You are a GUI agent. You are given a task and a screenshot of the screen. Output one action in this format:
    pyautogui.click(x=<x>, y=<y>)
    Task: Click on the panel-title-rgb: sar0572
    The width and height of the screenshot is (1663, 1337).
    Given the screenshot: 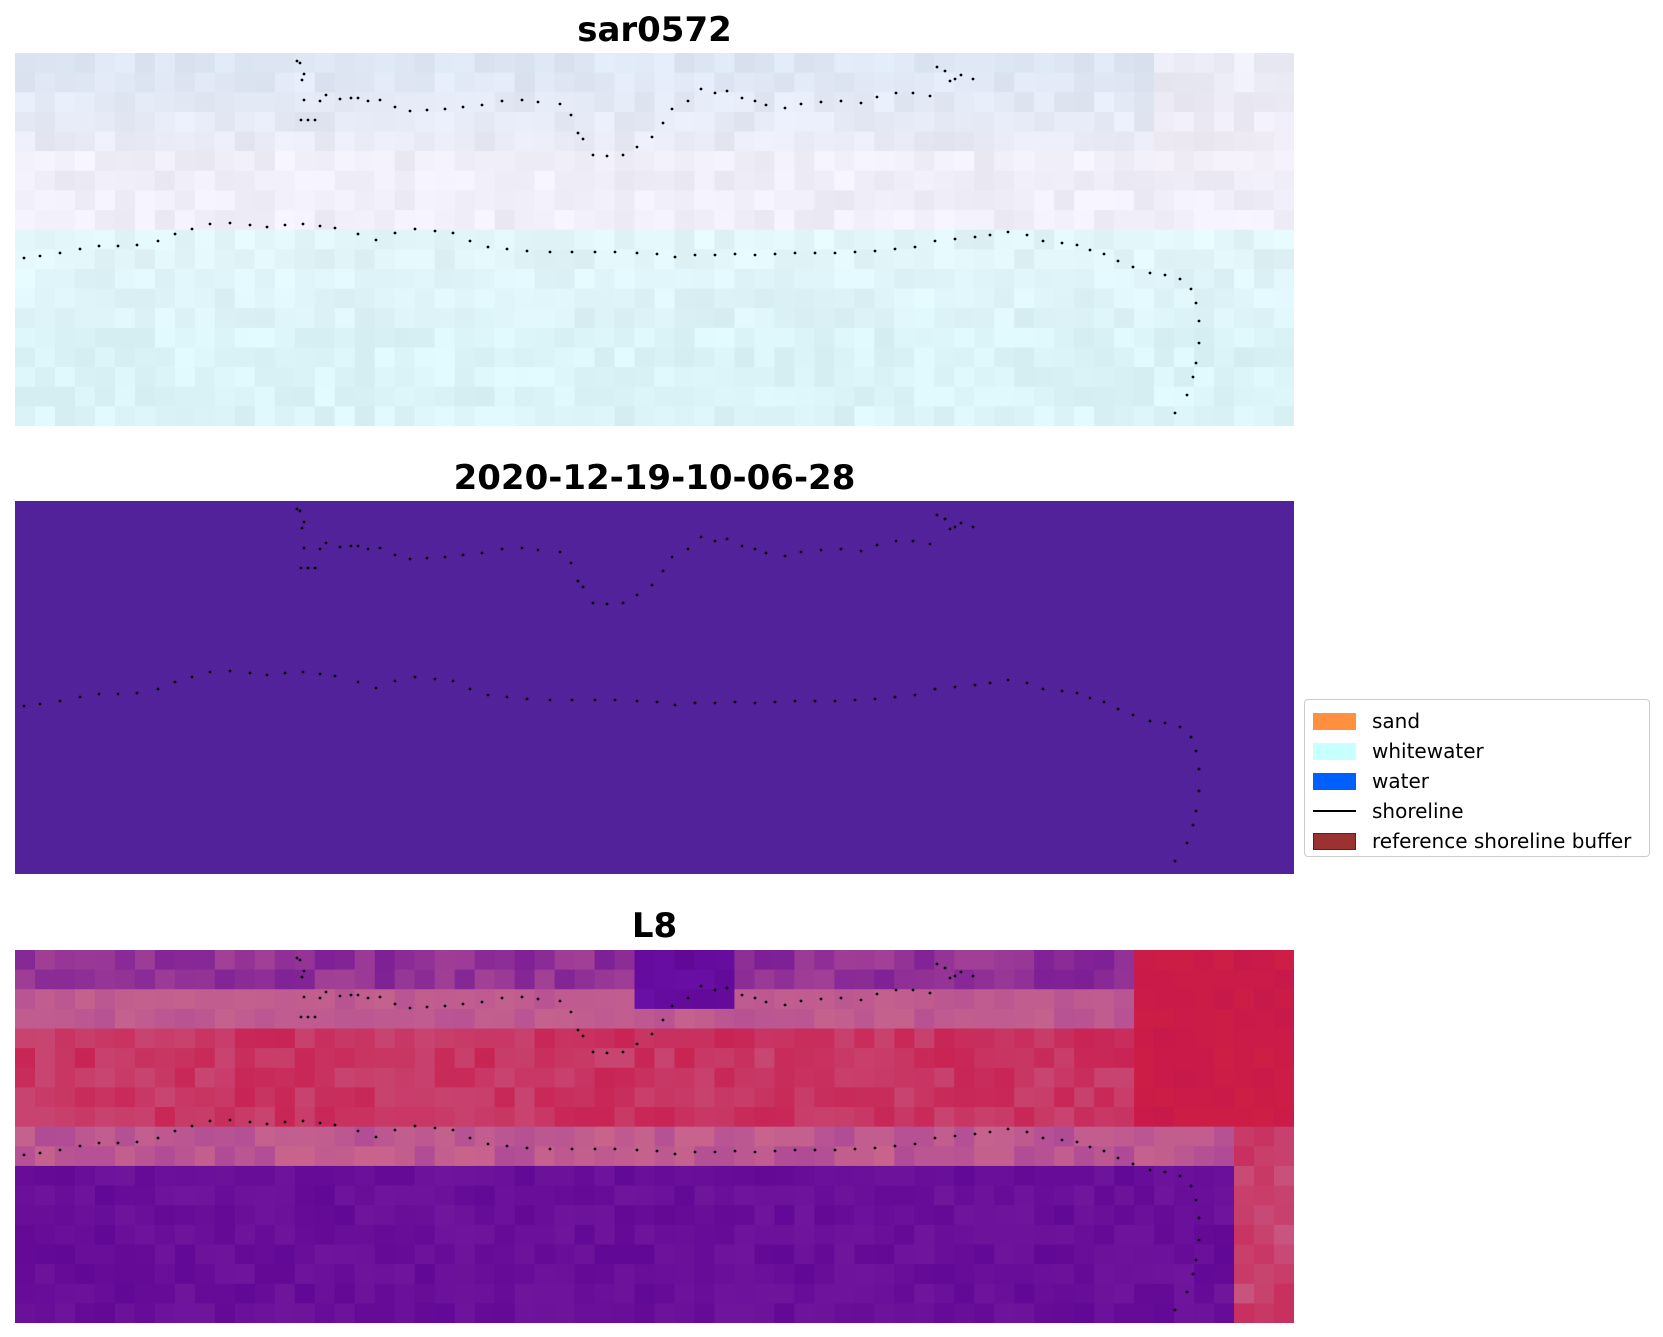 What is the action you would take?
    pyautogui.click(x=654, y=30)
    